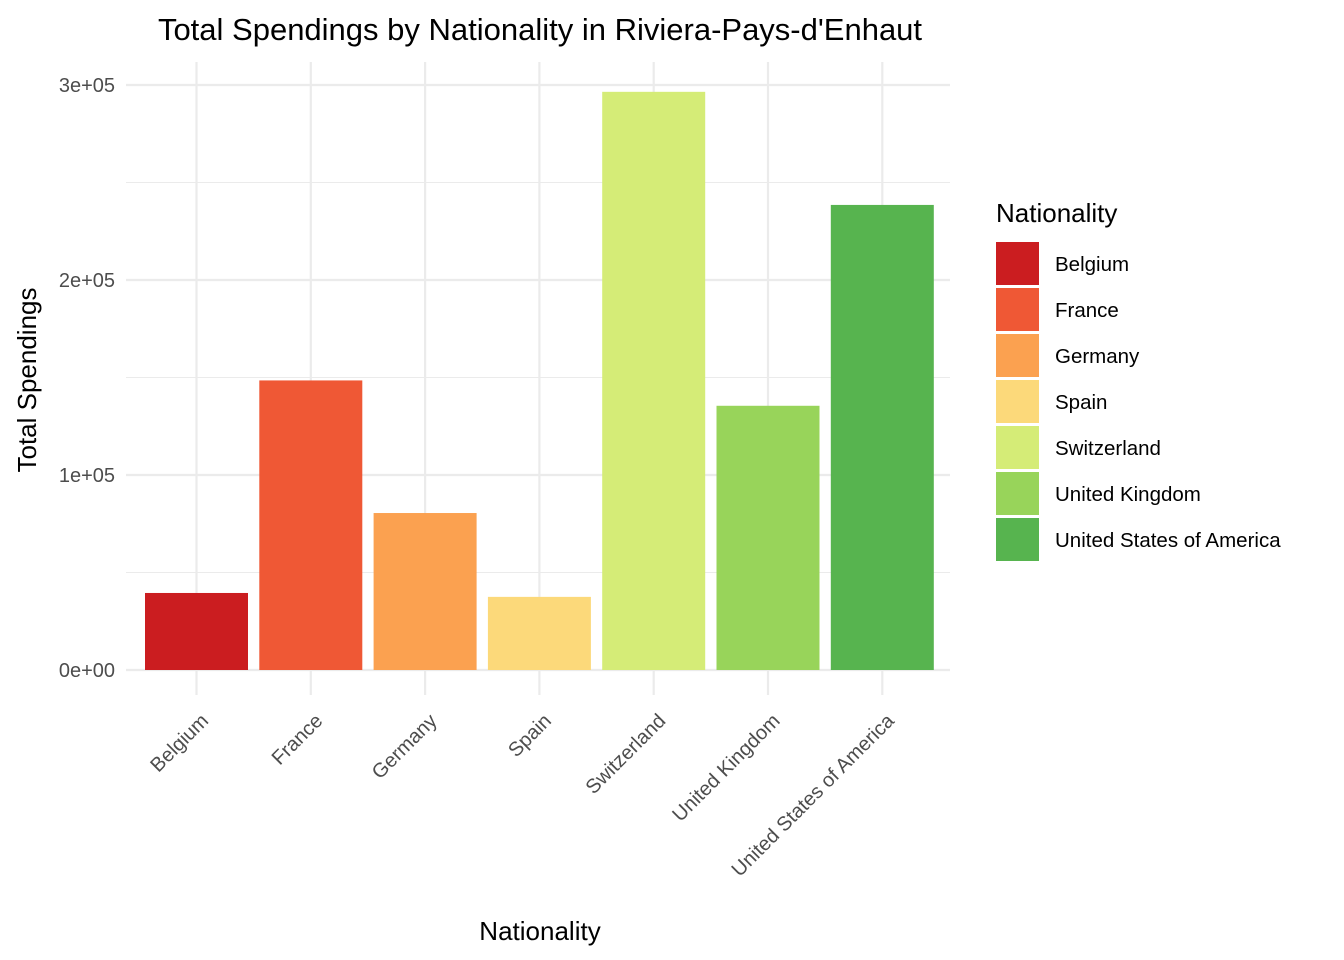 This screenshot has width=1344, height=960. I want to click on y-axis-ticks: 0e+00 1e+05 2e+05 3e+05, so click(87, 378).